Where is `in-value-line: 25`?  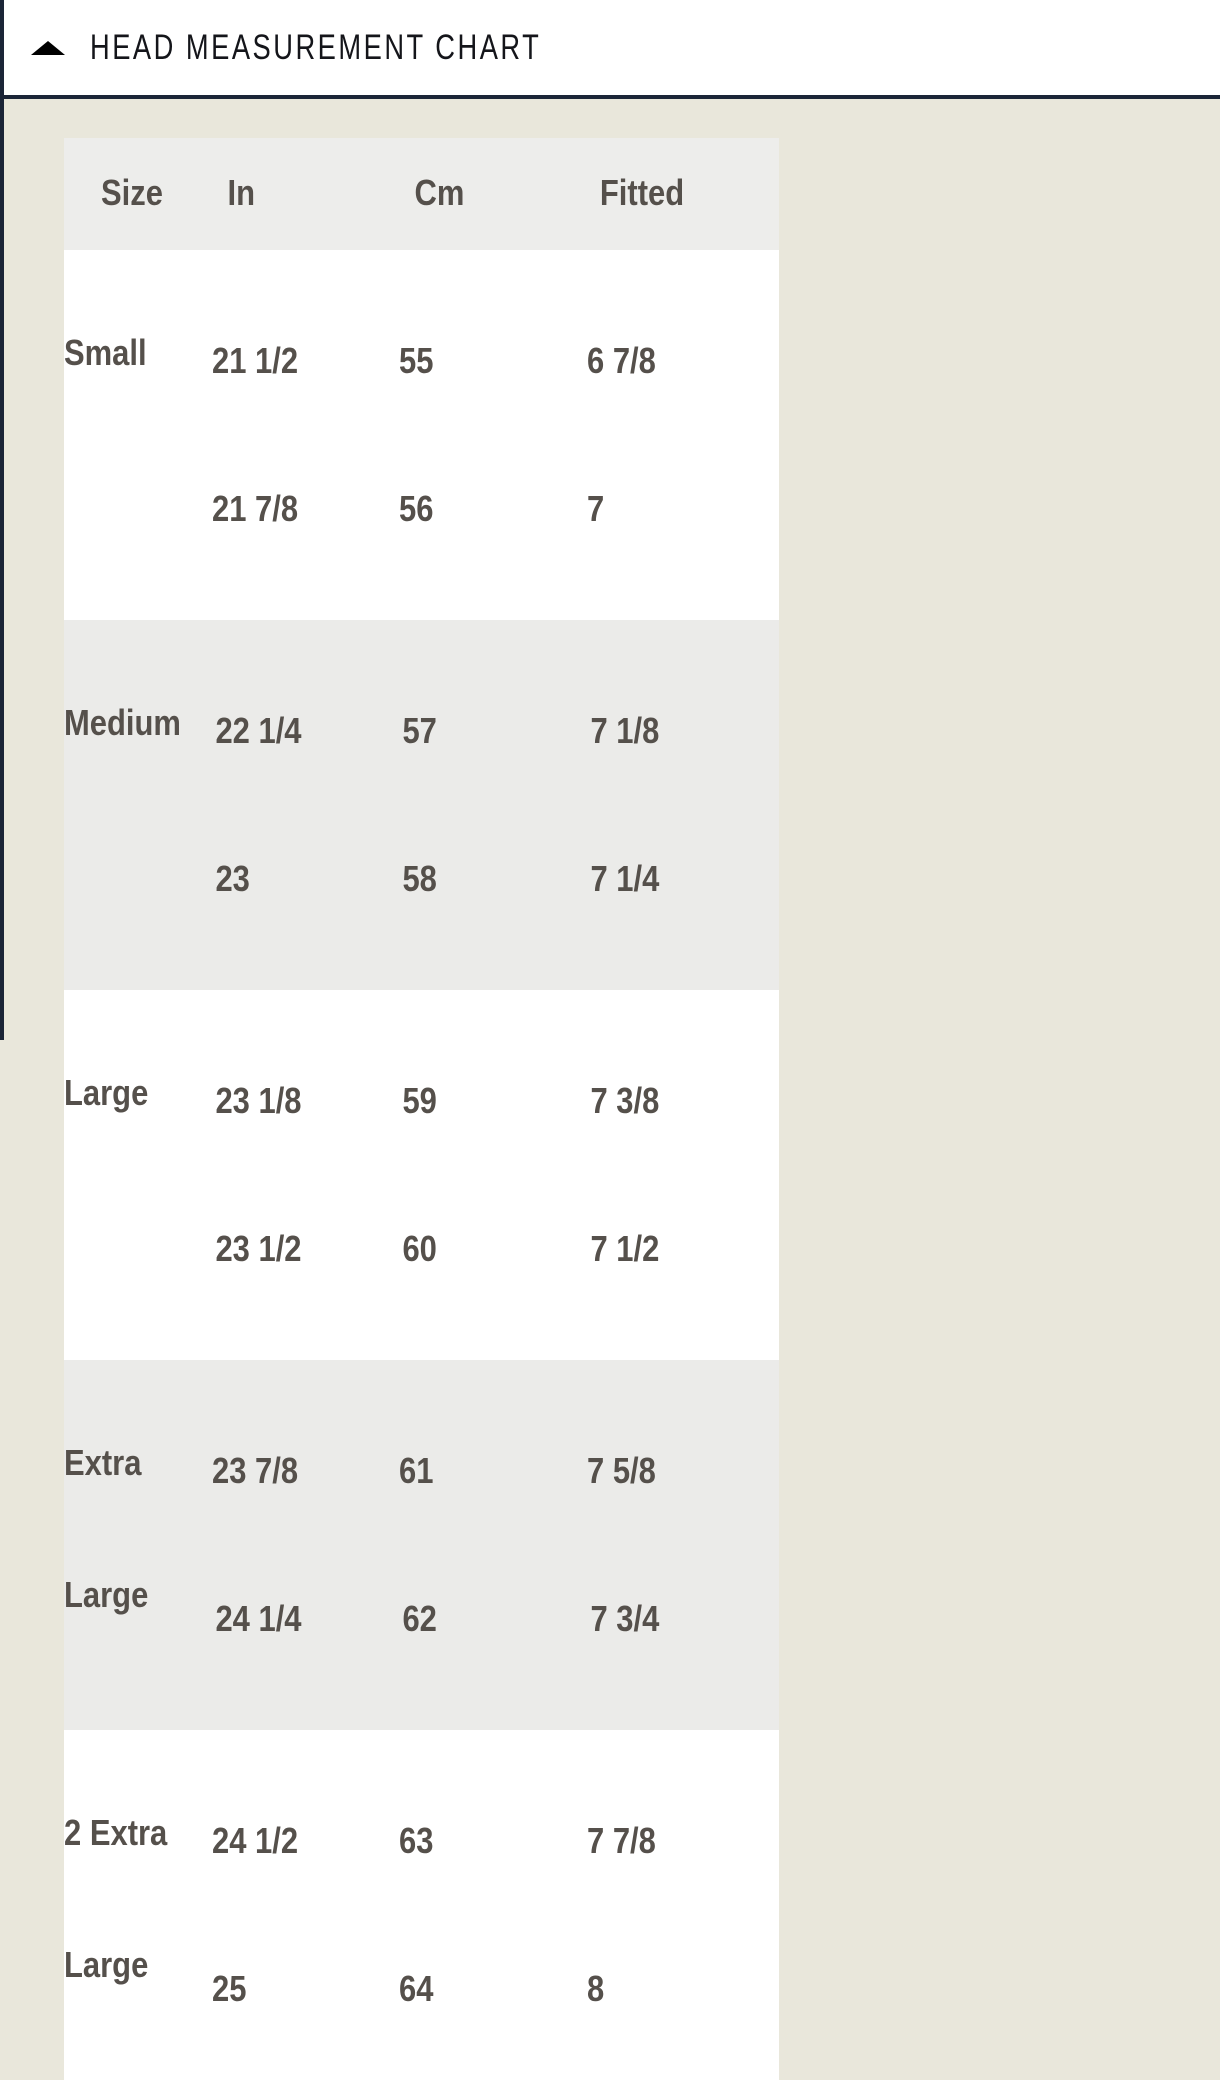 in-value-line: 25 is located at coordinates (229, 1988).